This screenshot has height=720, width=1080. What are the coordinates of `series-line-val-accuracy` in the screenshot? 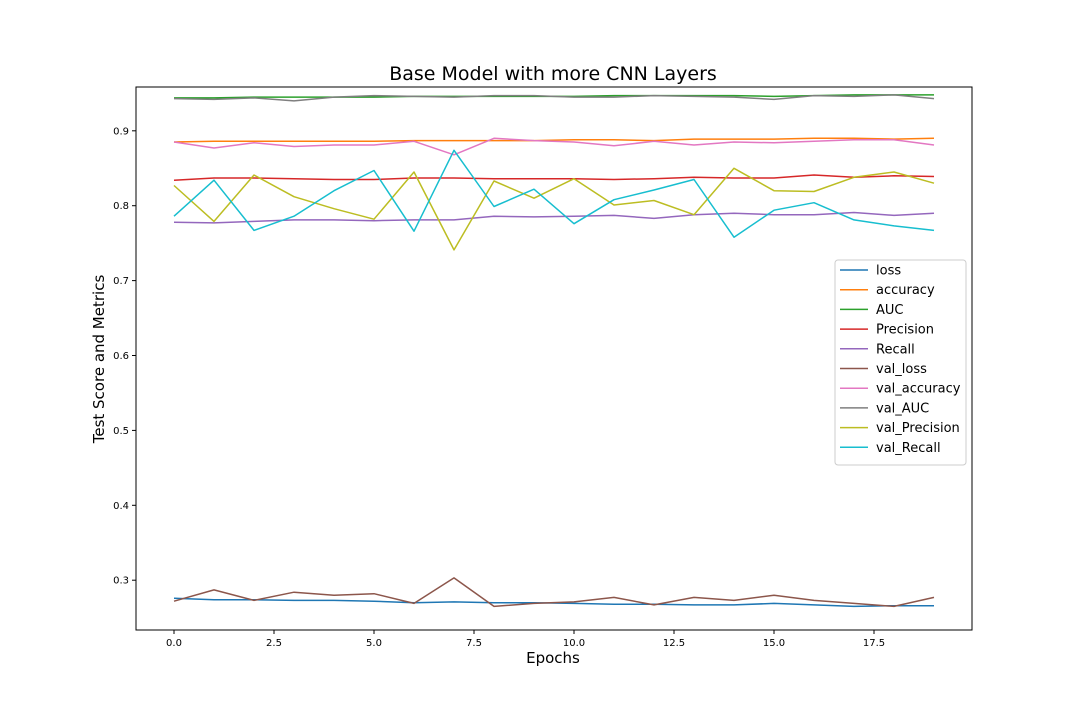 It's located at (554, 146).